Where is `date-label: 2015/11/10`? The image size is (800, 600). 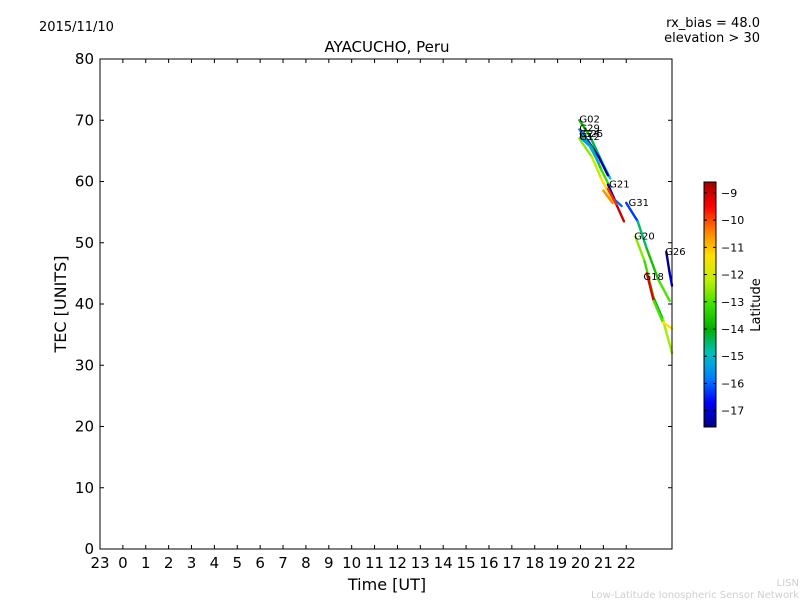 date-label: 2015/11/10 is located at coordinates (76, 27).